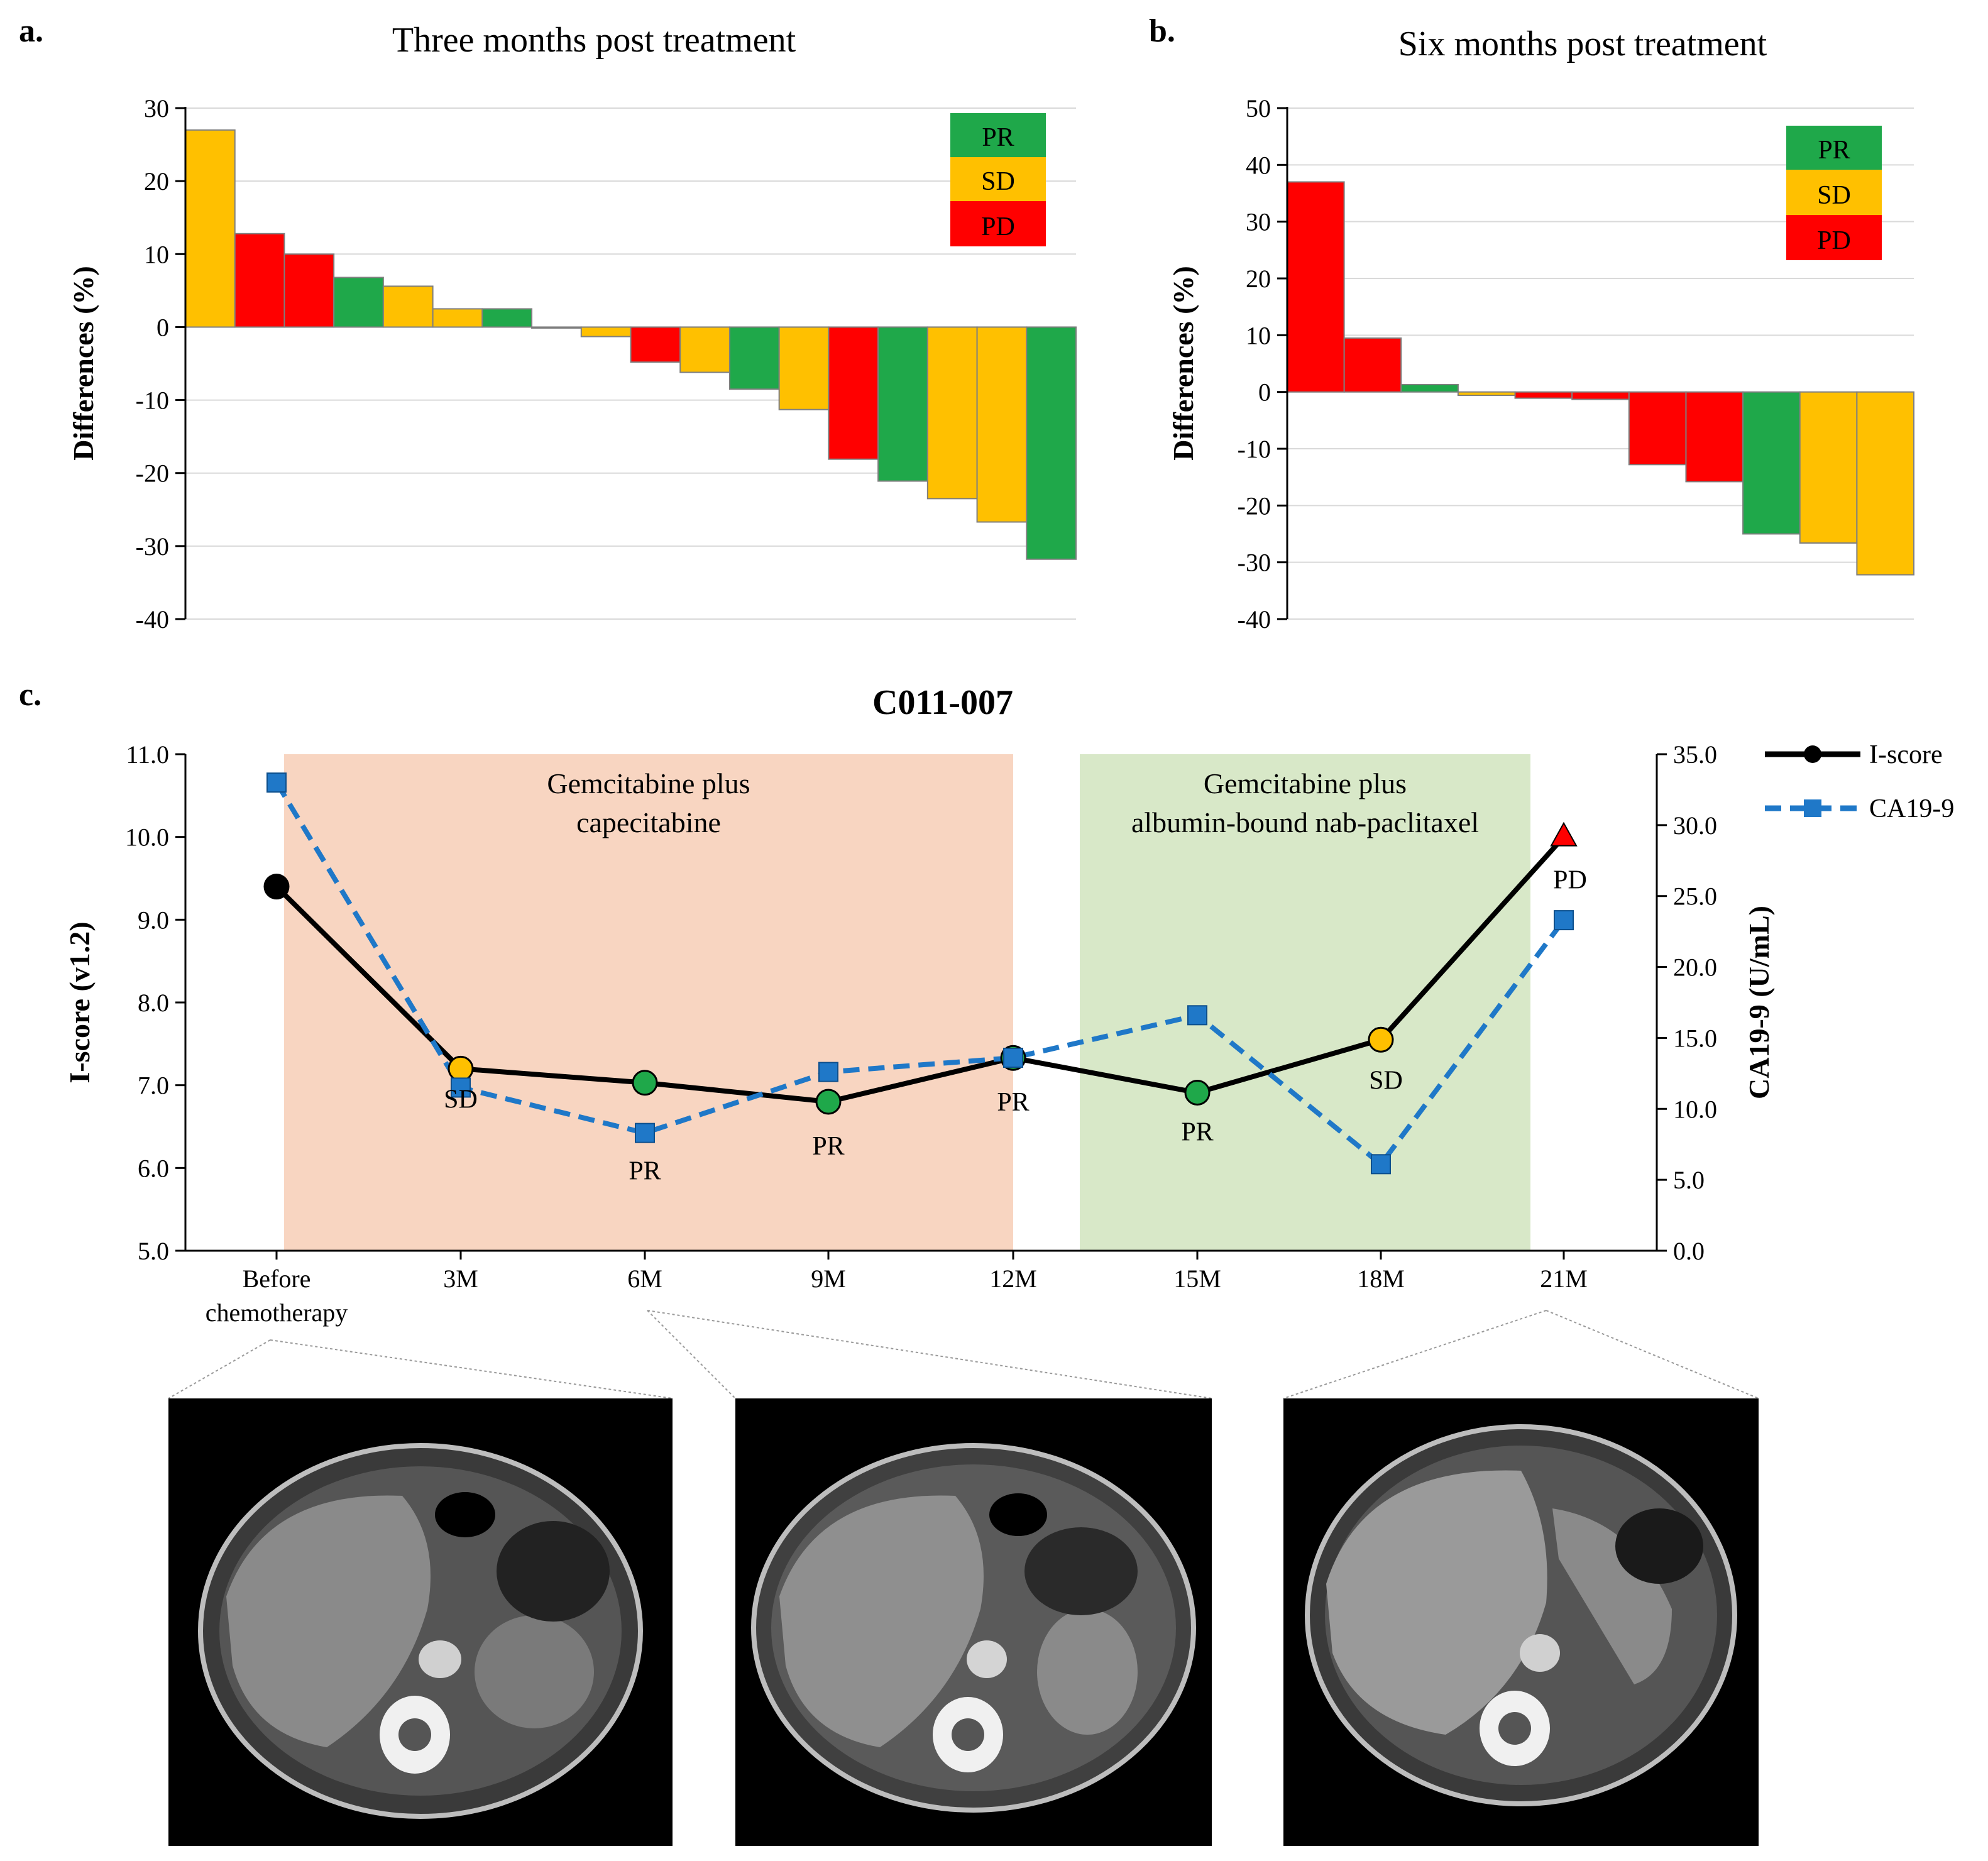 This screenshot has height=1861, width=1988. I want to click on panel-b-y-tick-label: 10, so click(1258, 335).